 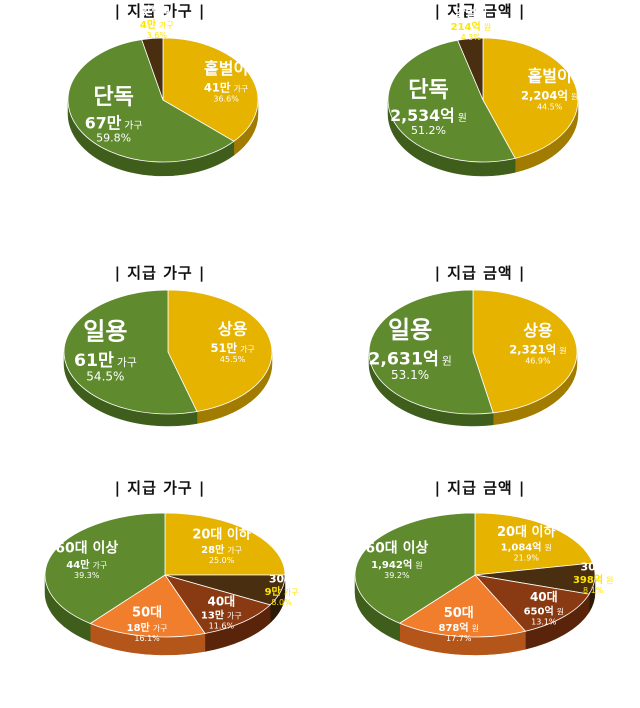 What do you see at coordinates (451, 101) in the screenshot?
I see `pie-slice-단독` at bounding box center [451, 101].